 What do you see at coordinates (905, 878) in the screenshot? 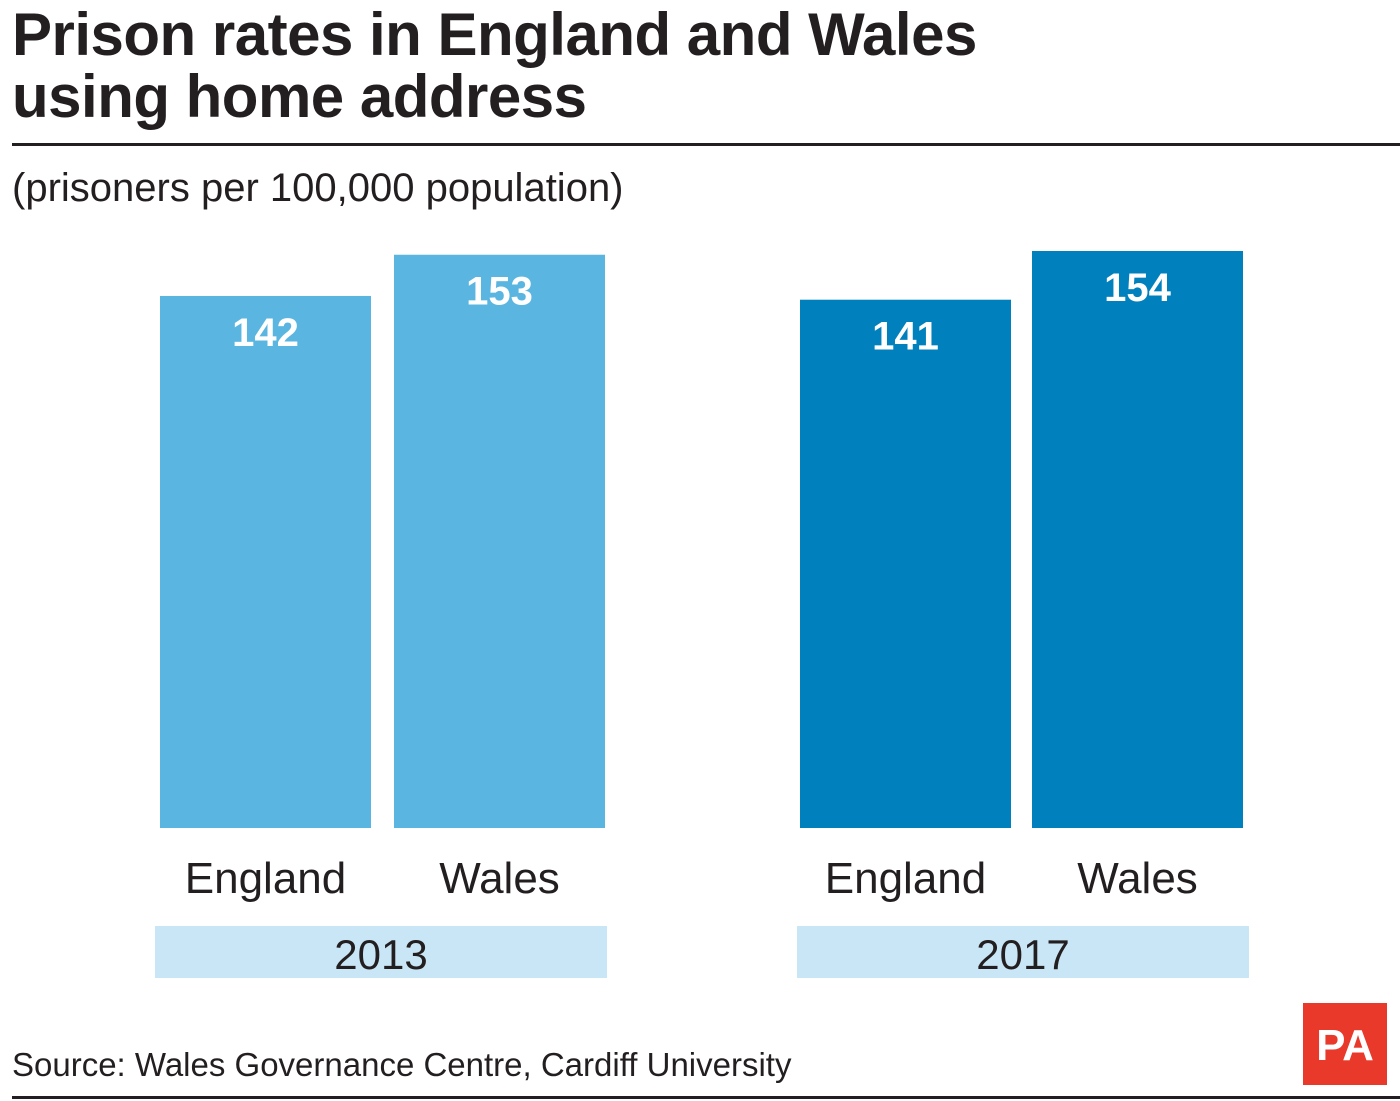
I see `category-label-2017-england: England` at bounding box center [905, 878].